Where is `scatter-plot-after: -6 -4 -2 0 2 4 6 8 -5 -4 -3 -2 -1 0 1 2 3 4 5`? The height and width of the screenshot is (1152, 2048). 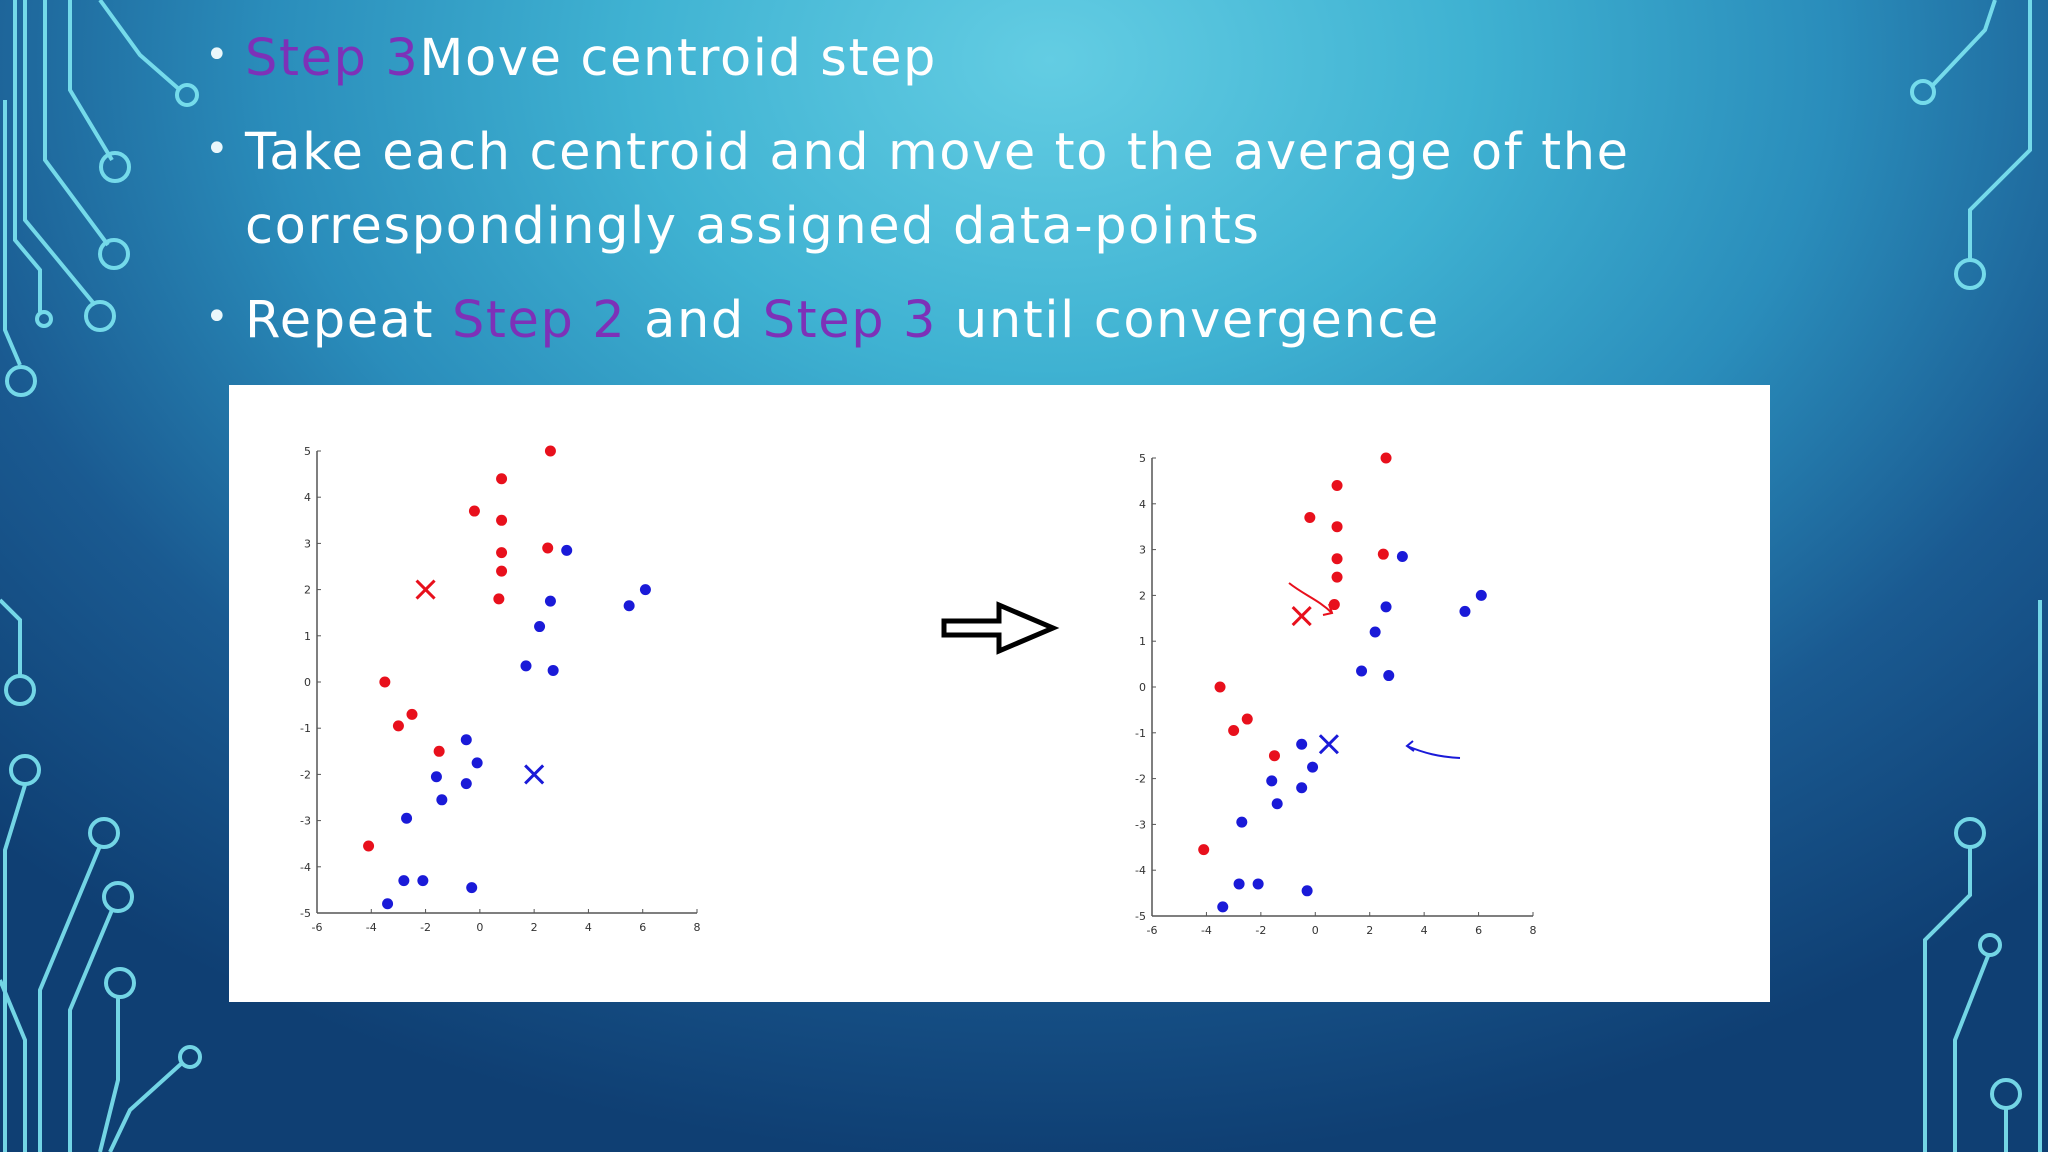 scatter-plot-after: -6 -4 -2 0 2 4 6 8 -5 -4 -3 -2 -1 0 1 2 3 4 5 is located at coordinates (1335, 694).